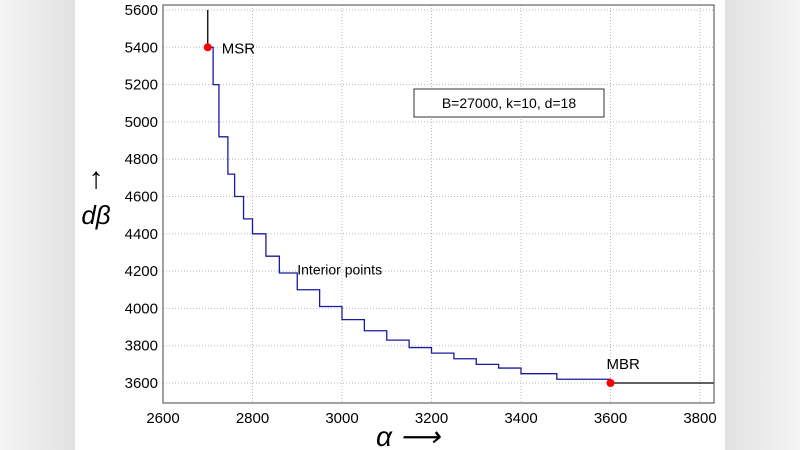 This screenshot has height=450, width=800. I want to click on y-tick-label: 4400, so click(141, 234).